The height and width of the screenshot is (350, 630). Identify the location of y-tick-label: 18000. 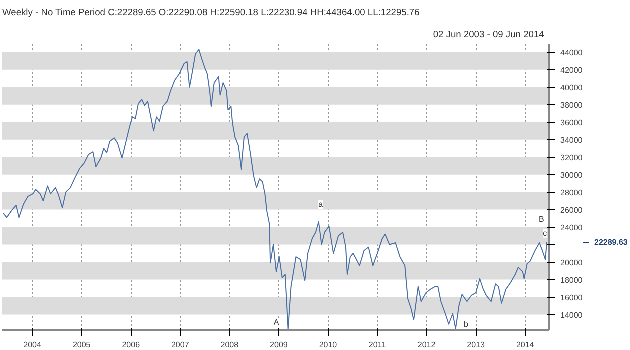
(572, 280).